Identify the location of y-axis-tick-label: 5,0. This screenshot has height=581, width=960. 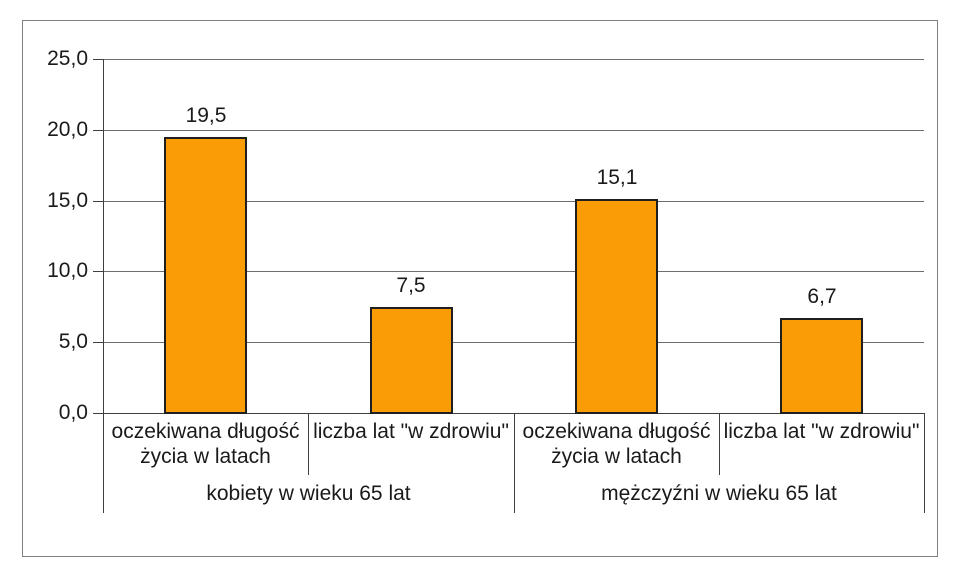
(73, 341).